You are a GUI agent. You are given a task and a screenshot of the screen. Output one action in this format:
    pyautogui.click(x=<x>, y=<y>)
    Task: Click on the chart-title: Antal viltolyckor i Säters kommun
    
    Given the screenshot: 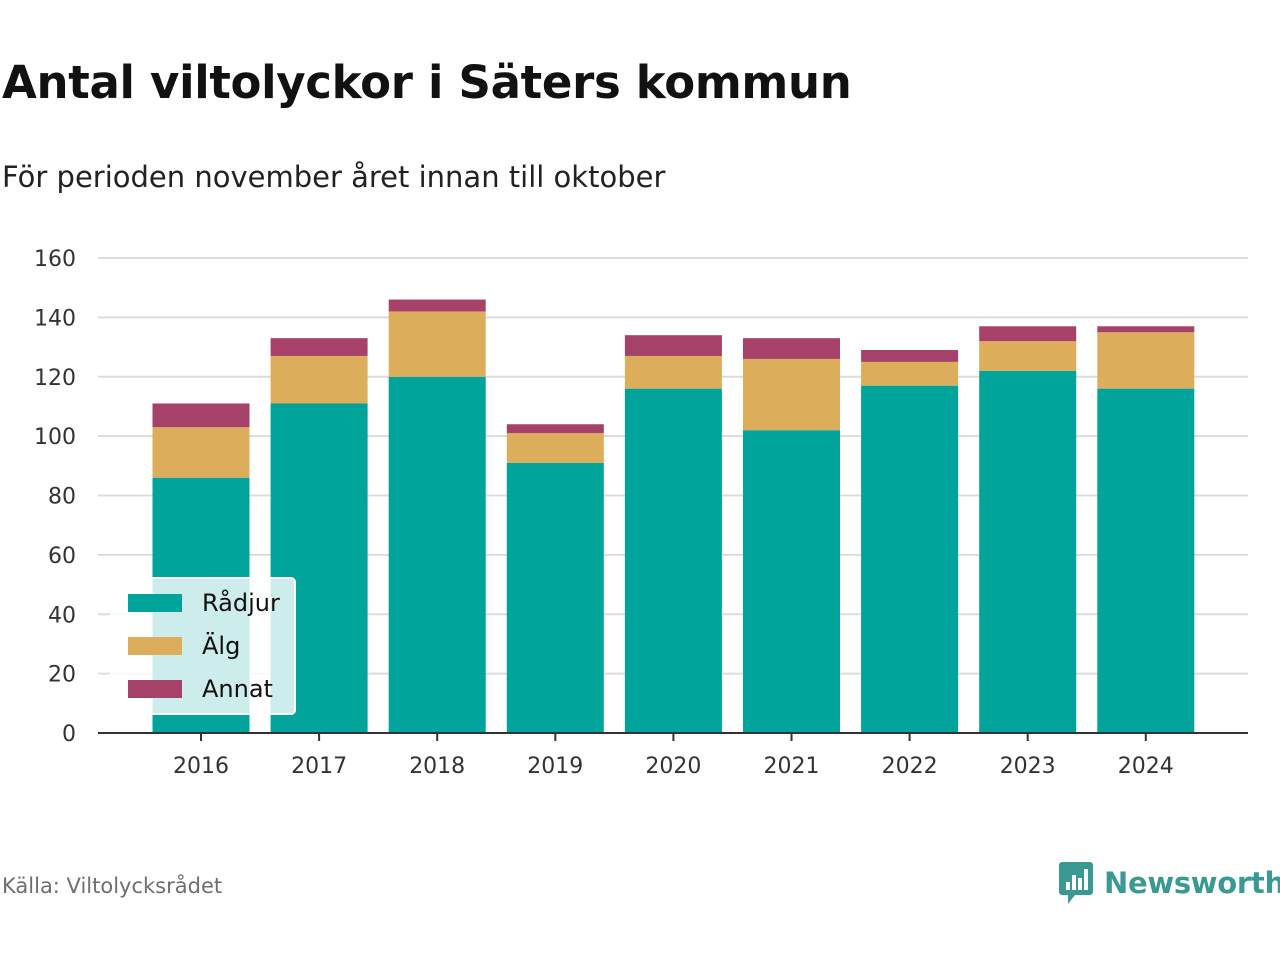 What is the action you would take?
    pyautogui.click(x=427, y=82)
    